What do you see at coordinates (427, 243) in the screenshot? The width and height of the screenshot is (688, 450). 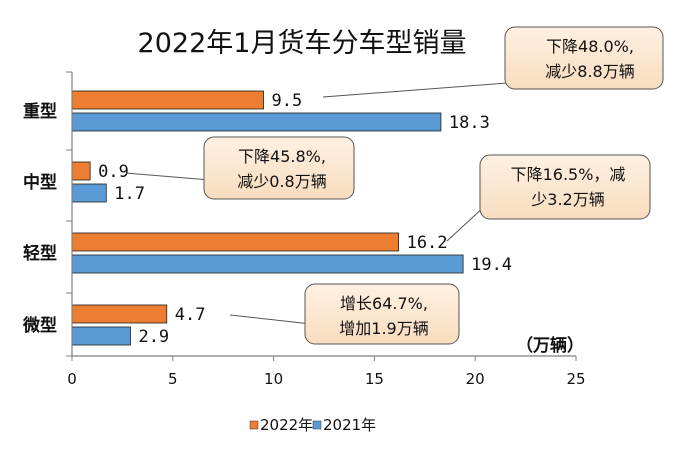 I see `data-label: 16.2` at bounding box center [427, 243].